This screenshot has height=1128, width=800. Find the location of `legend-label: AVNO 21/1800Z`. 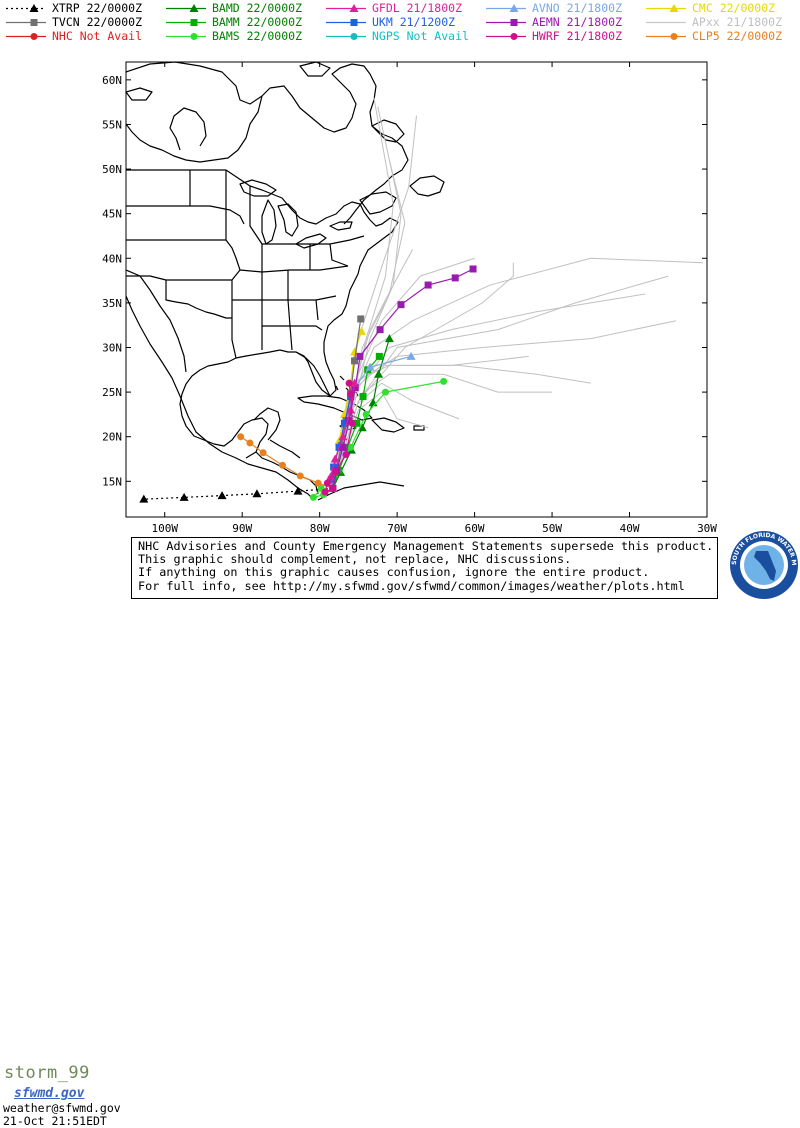

legend-label: AVNO 21/1800Z is located at coordinates (577, 8).